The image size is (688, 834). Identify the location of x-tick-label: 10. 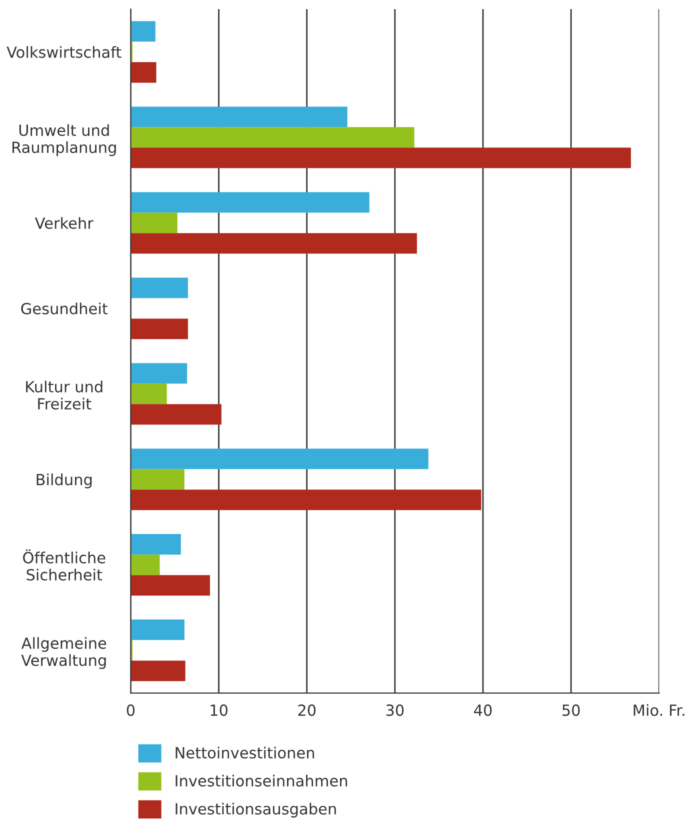
(219, 710).